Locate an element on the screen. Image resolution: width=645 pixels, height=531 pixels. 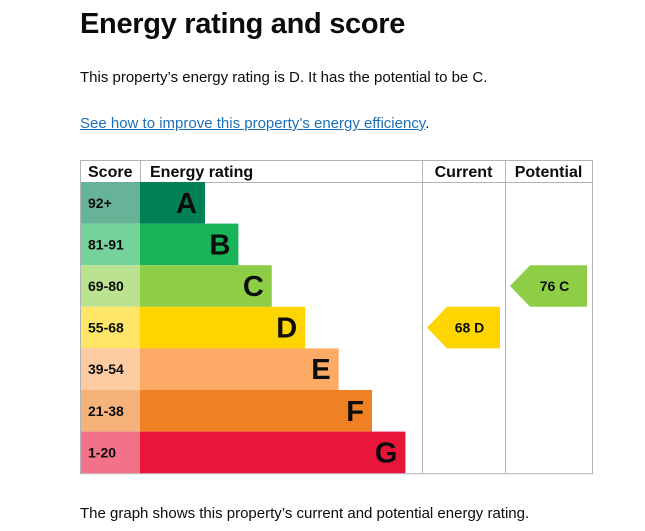
rating-letter-a: A is located at coordinates (186, 204).